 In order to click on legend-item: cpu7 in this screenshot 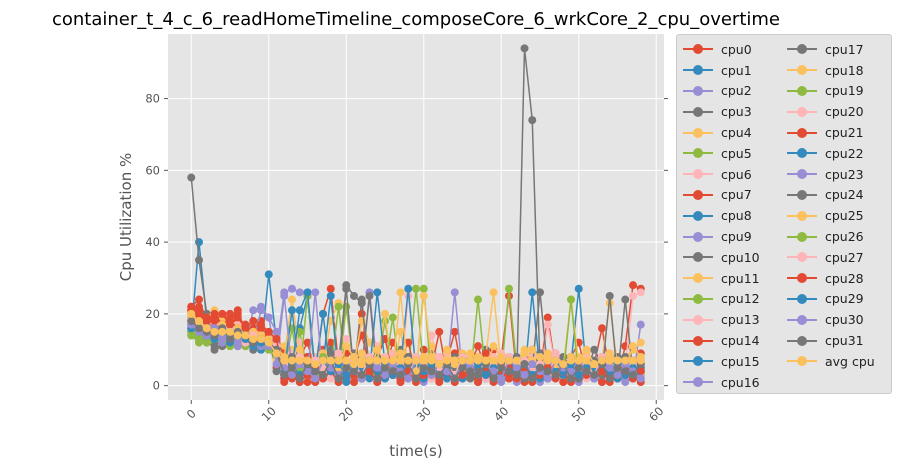, I will do `click(721, 195)`.